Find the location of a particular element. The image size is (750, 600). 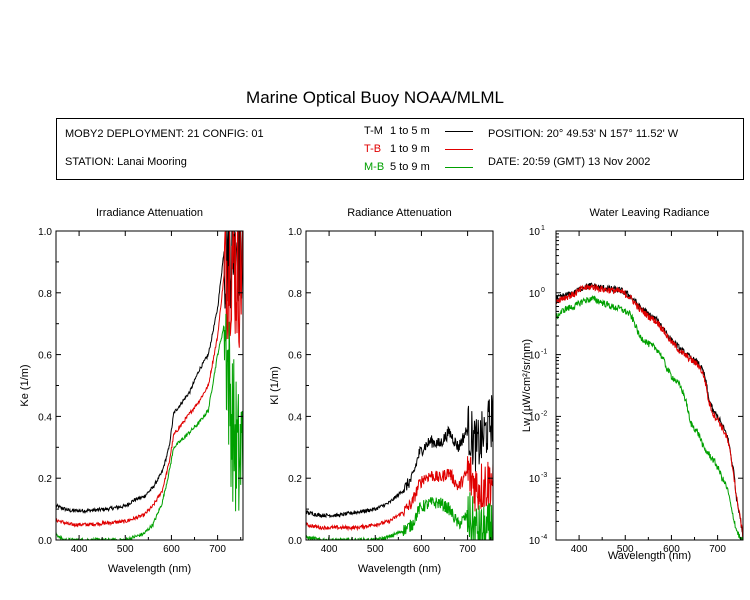

y-tick-exponent: -1 is located at coordinates (544, 352).